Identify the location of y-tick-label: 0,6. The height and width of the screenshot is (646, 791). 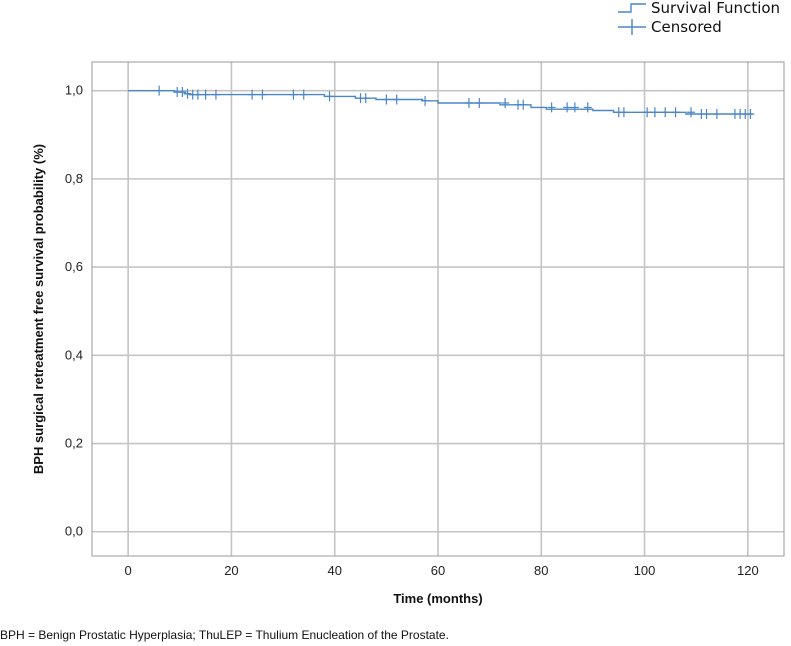
(74, 266).